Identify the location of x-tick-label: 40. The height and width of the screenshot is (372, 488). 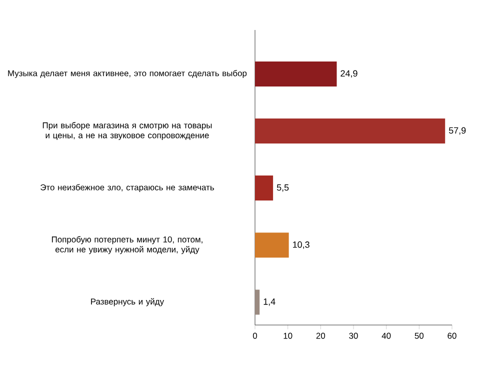
(386, 335).